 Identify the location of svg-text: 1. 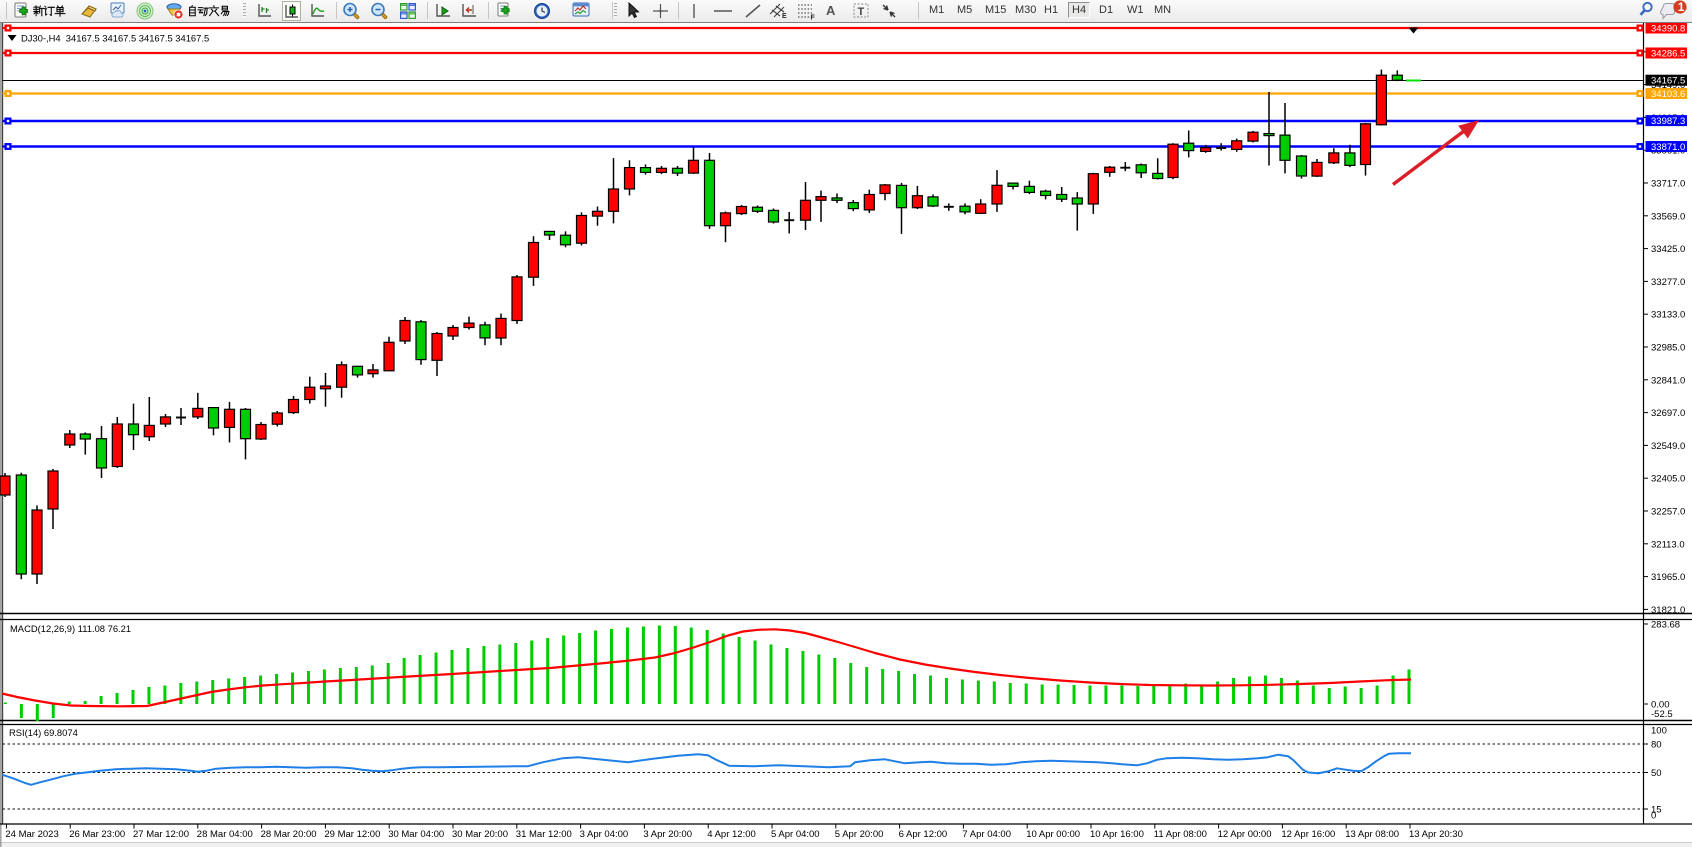
(1681, 7).